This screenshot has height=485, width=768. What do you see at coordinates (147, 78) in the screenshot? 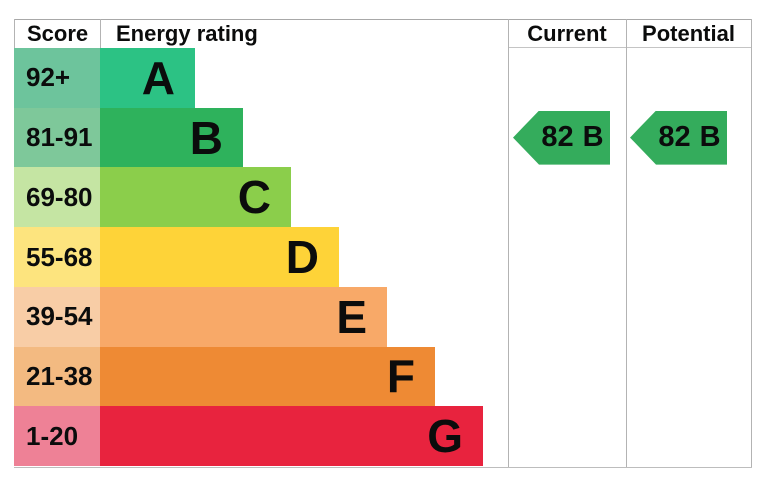
I see `band-bar-a: A` at bounding box center [147, 78].